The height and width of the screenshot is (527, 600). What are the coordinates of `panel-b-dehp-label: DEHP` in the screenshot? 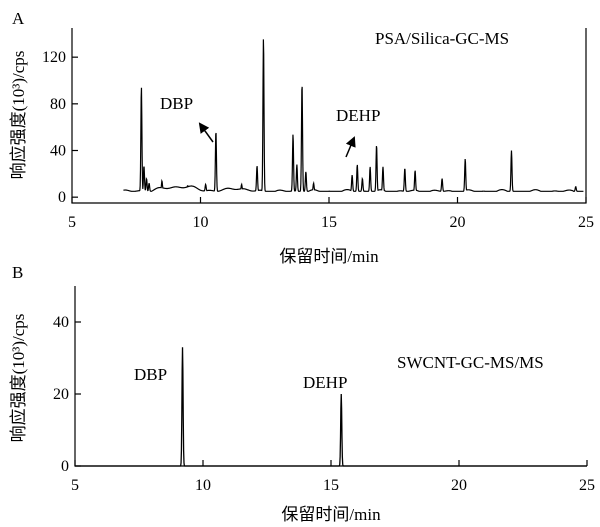 It's located at (325, 382).